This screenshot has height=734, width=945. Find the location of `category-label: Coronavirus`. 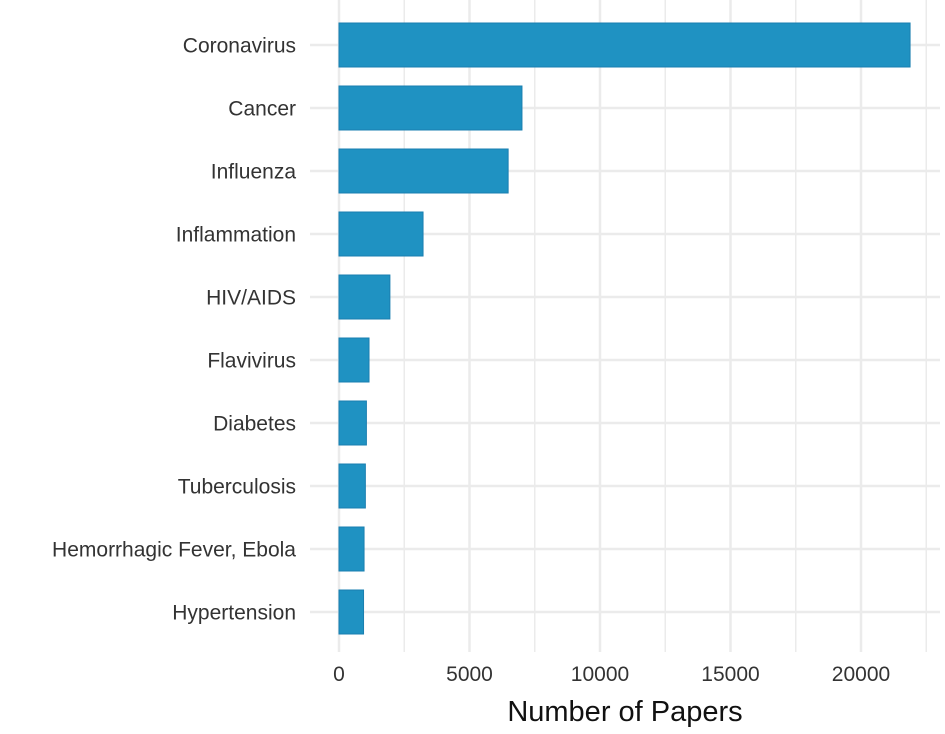

category-label: Coronavirus is located at coordinates (239, 46).